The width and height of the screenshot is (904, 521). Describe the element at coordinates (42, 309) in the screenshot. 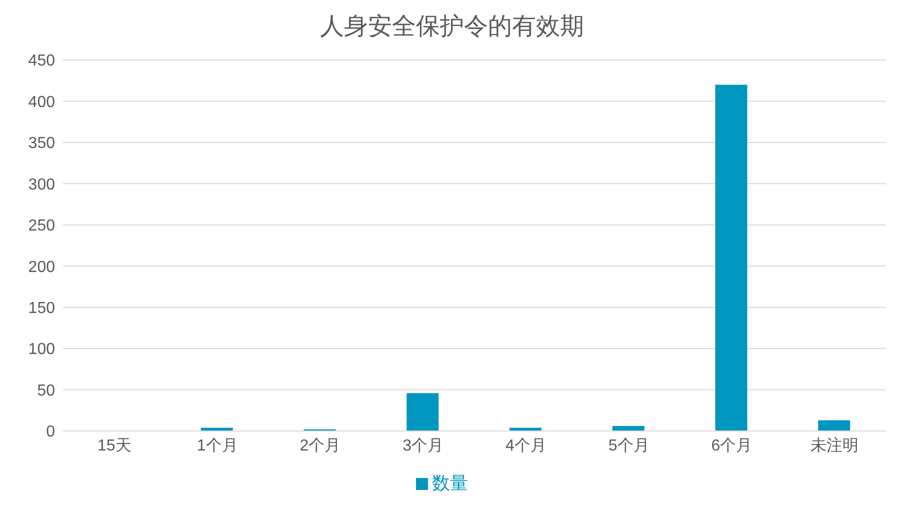

I see `y-tick-label: 150` at that location.